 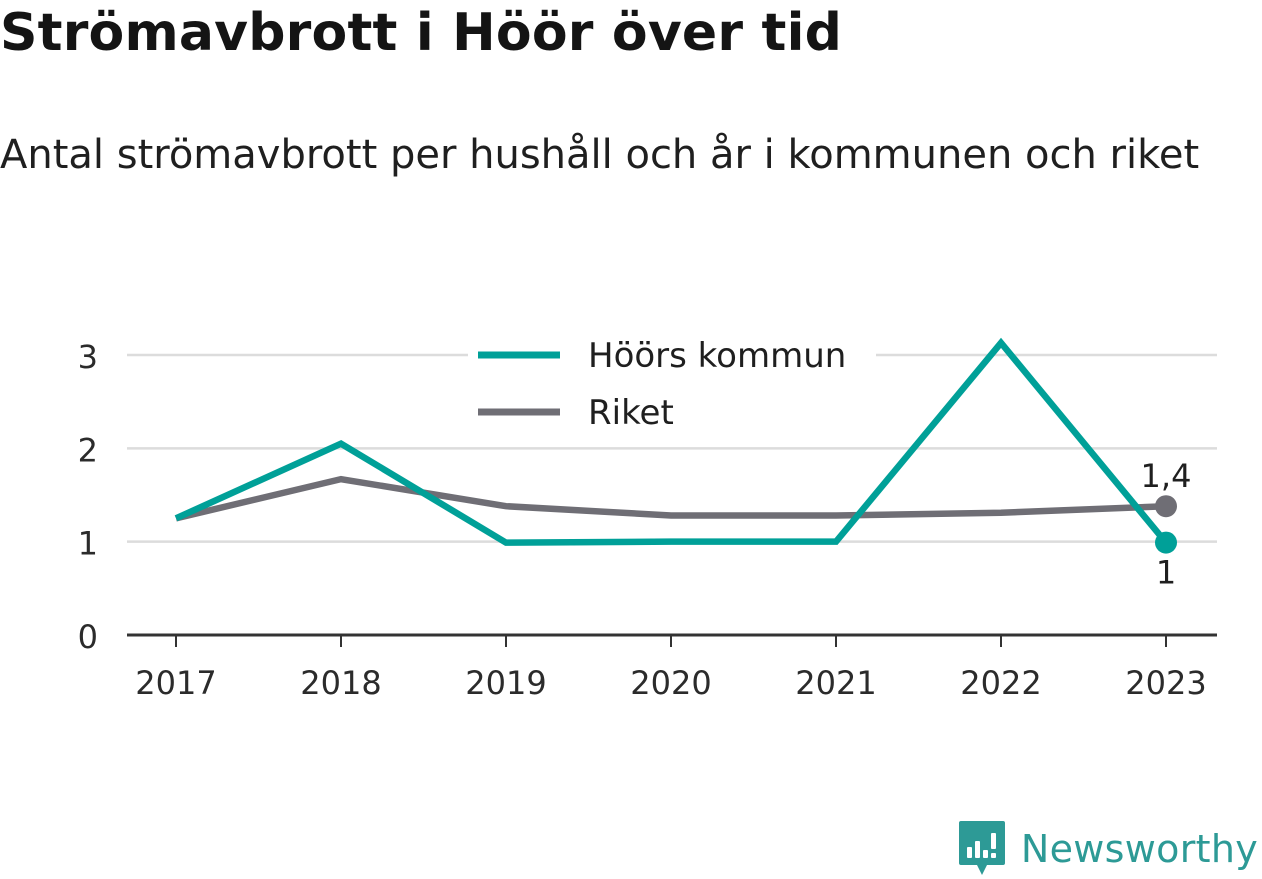 What do you see at coordinates (175, 683) in the screenshot?
I see `x-tick-label-2017: 2017` at bounding box center [175, 683].